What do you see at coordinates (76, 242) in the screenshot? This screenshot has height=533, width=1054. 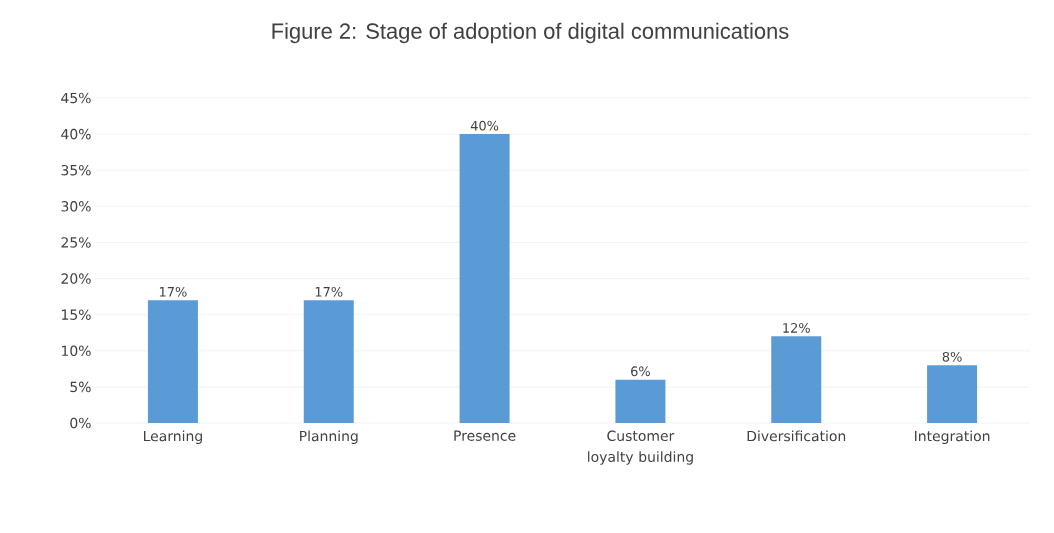 I see `y-tick-label: 25%` at bounding box center [76, 242].